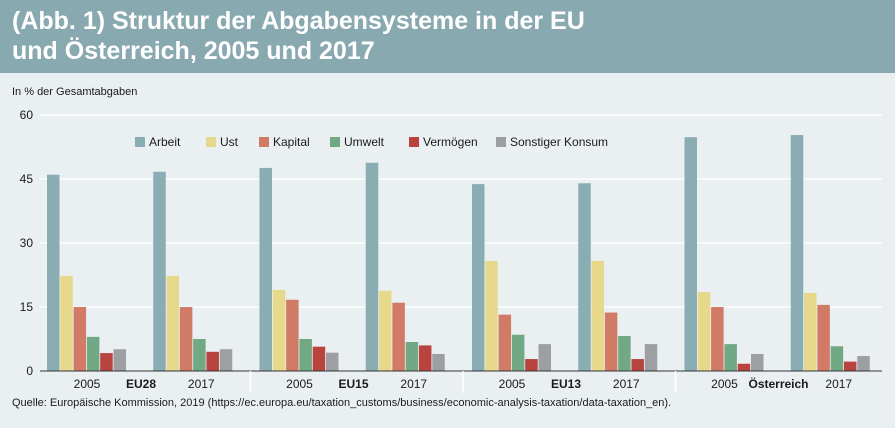 The height and width of the screenshot is (428, 895). Describe the element at coordinates (364, 142) in the screenshot. I see `legend-entry: Umwelt` at that location.